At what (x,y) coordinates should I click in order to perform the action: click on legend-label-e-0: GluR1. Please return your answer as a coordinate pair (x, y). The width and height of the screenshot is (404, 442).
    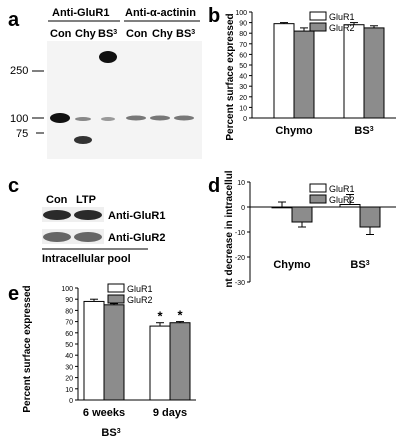
    Looking at the image, I should click on (140, 289).